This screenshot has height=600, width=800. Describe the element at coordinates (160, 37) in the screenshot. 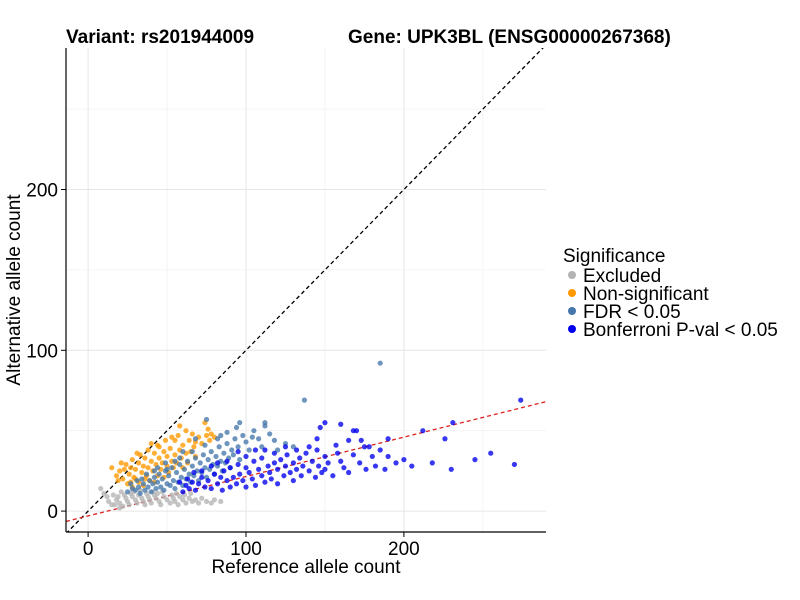

I see `chart-title-variant: Variant: rs201944009` at that location.